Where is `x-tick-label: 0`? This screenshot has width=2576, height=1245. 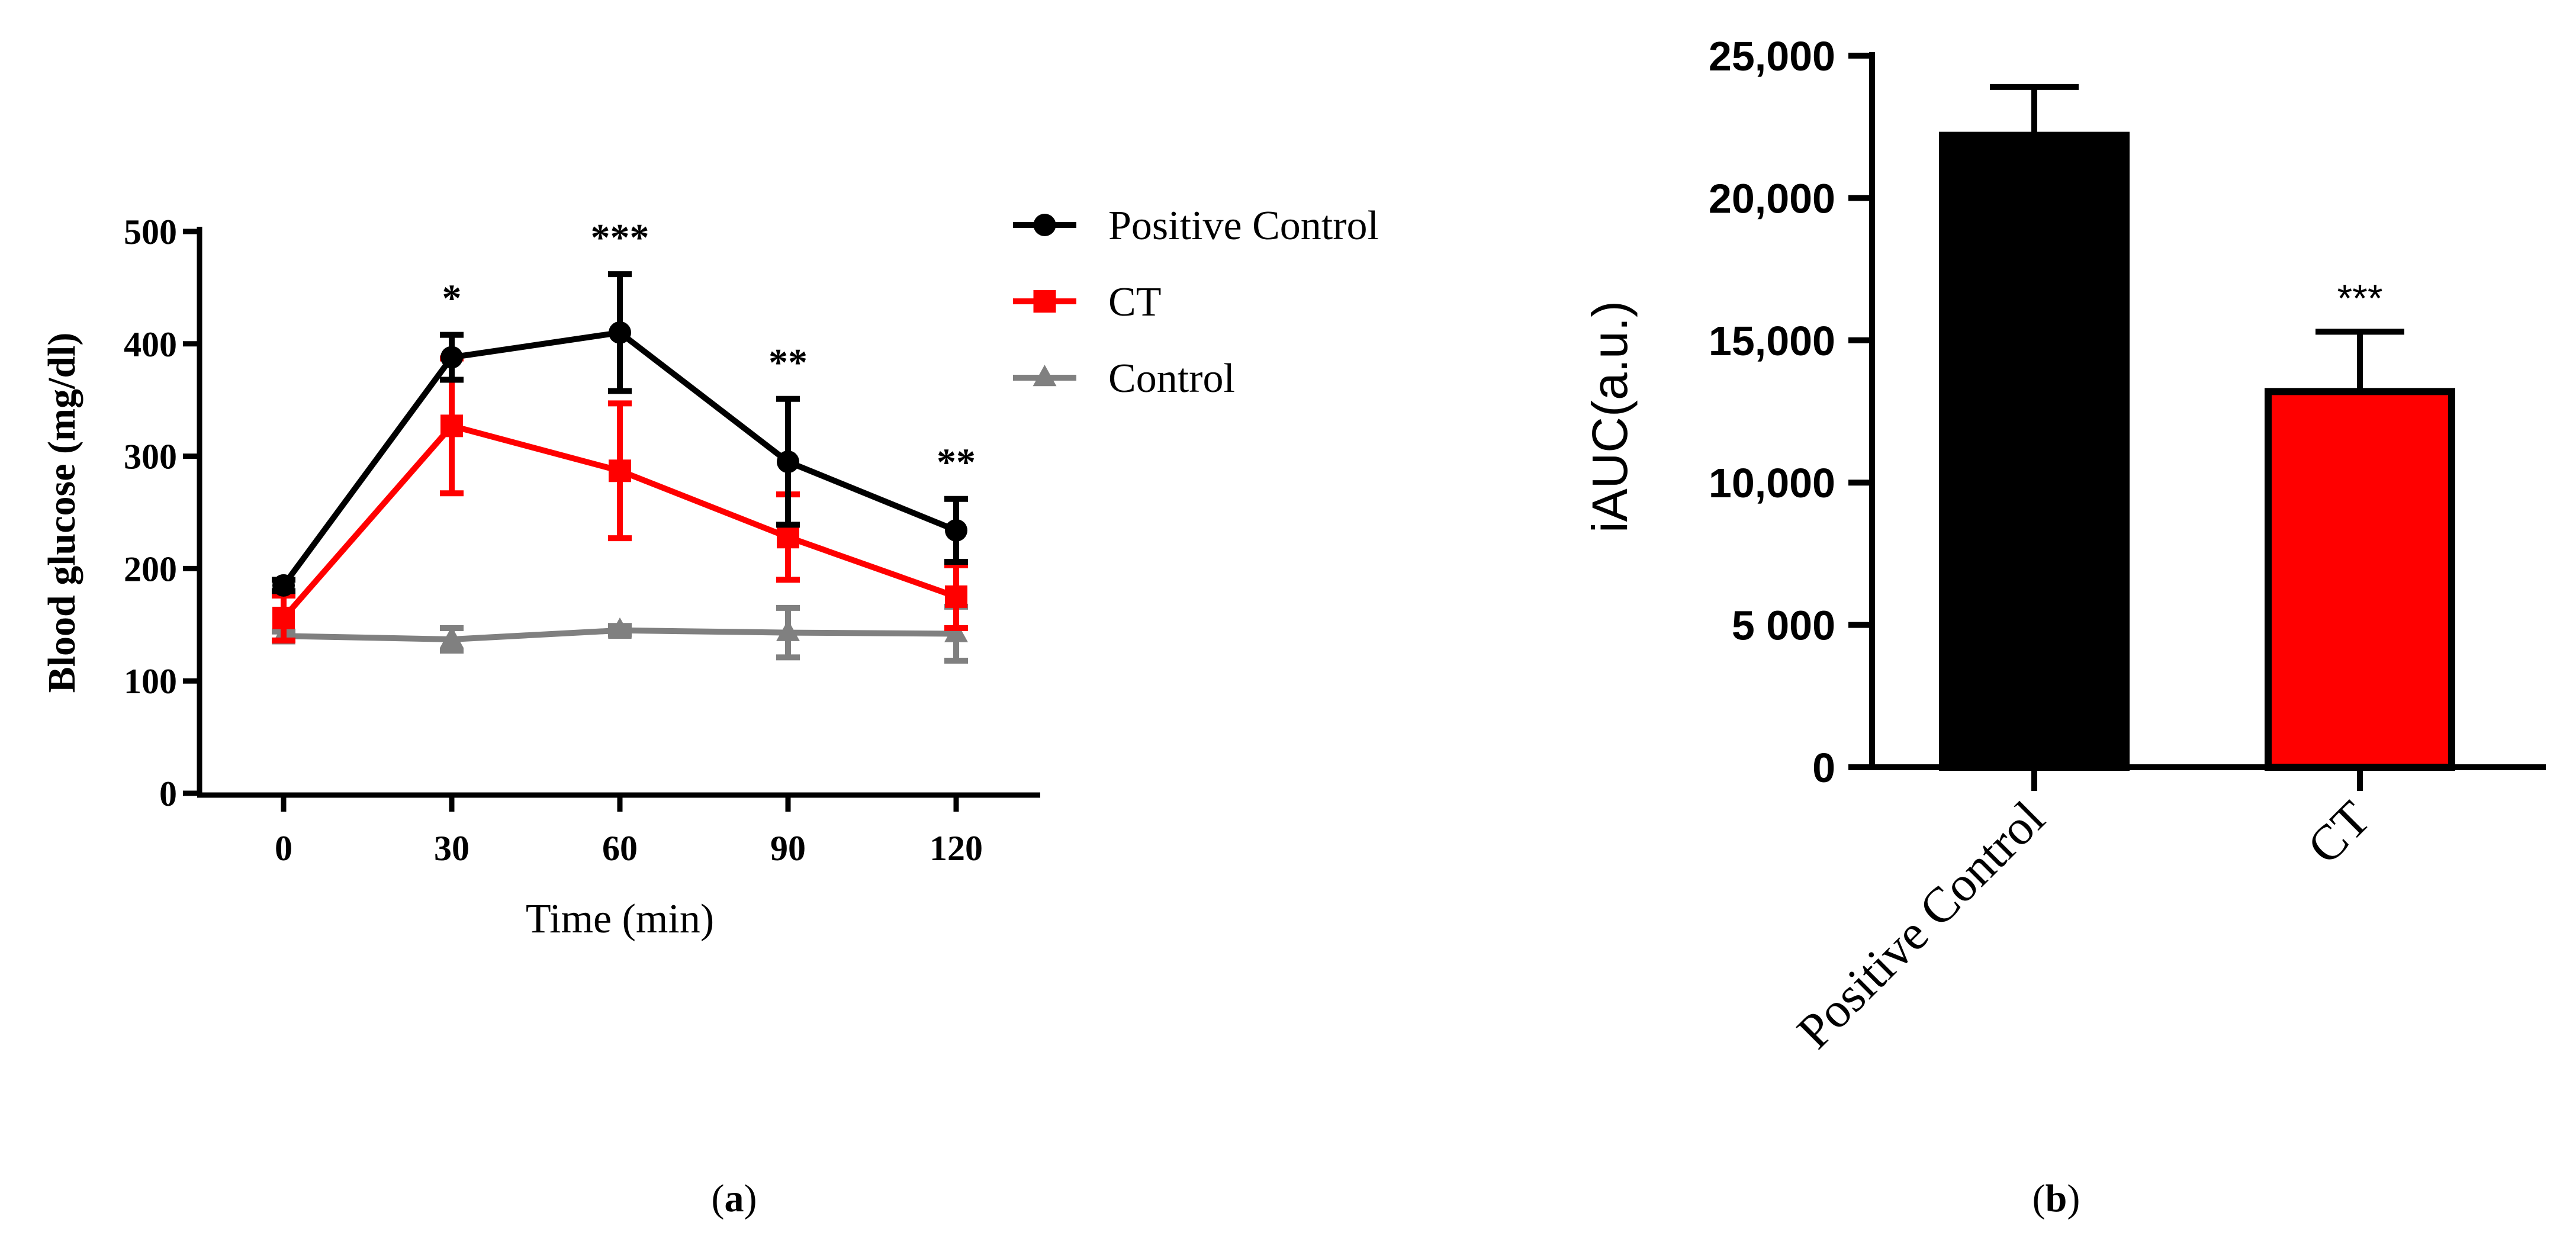 x-tick-label: 0 is located at coordinates (283, 848).